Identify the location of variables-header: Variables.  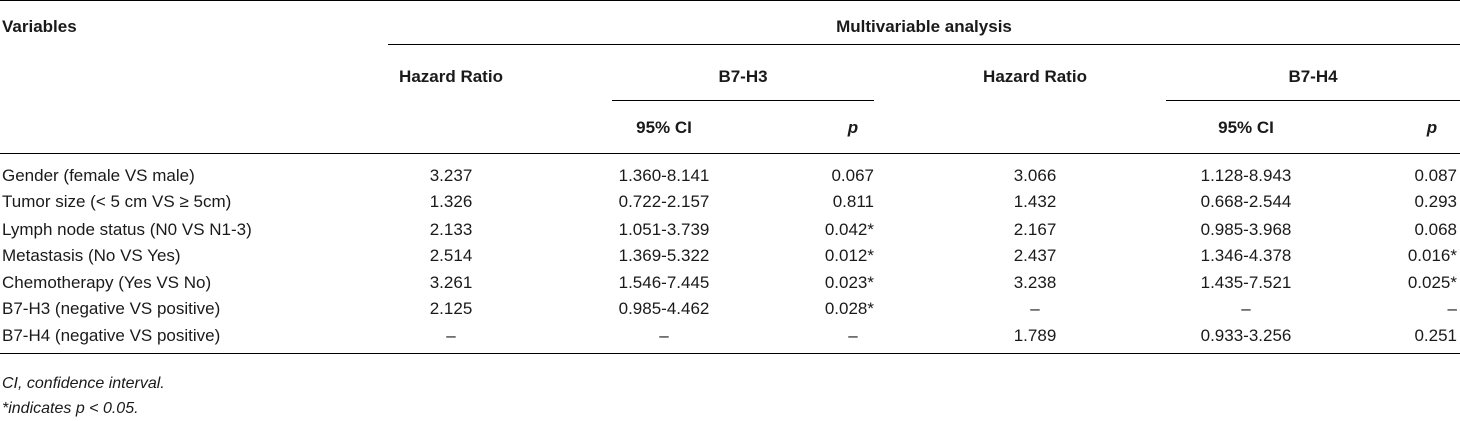
(39, 26).